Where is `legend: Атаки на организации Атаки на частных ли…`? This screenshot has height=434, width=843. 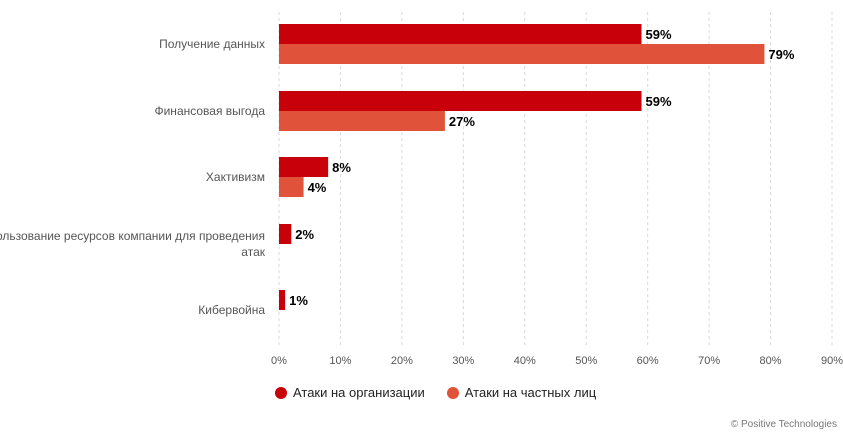
legend: Атаки на организации Атаки на частных ли… is located at coordinates (435, 392).